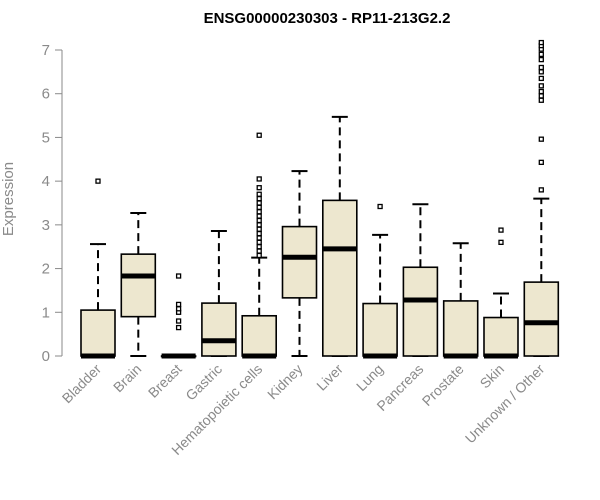  Describe the element at coordinates (329, 377) in the screenshot. I see `x-tick-label: Liver` at that location.